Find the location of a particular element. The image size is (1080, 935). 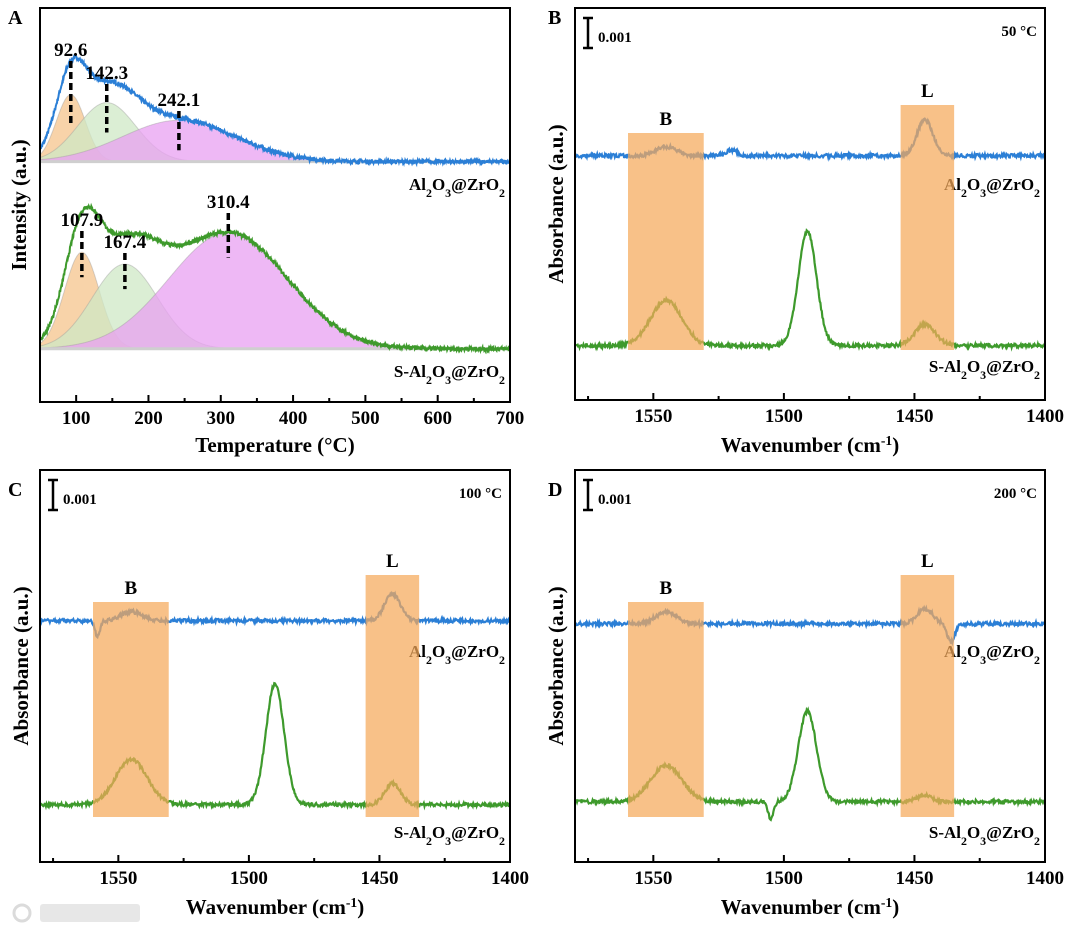

x-tick-label: 200 is located at coordinates (148, 418).